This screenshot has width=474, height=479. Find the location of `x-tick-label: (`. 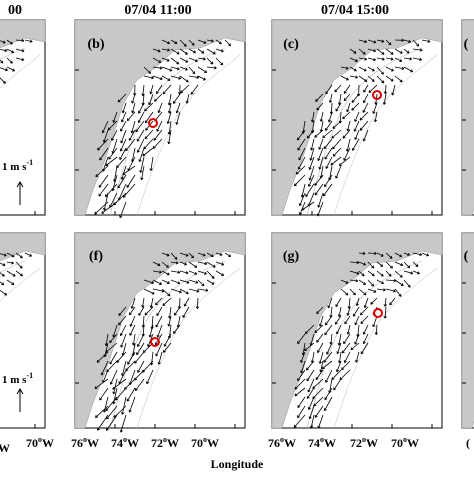

x-tick-label: ( is located at coordinates (468, 443).